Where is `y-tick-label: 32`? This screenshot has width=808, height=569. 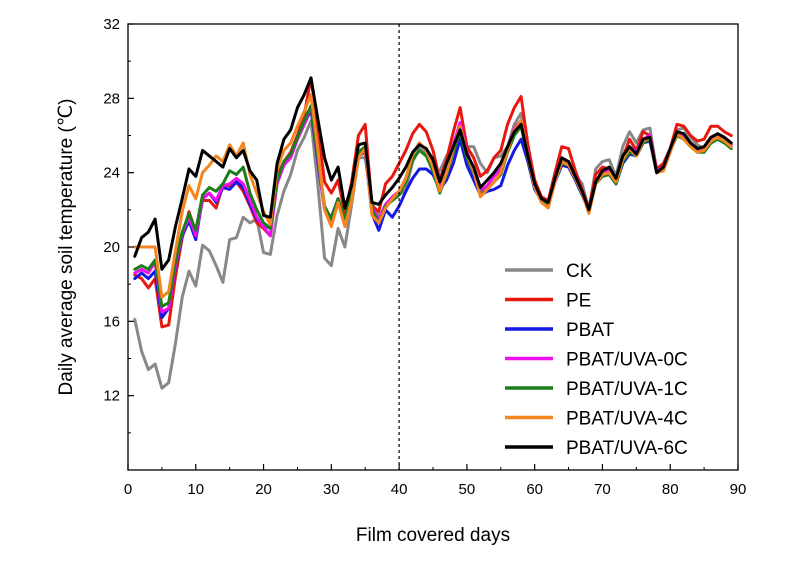 y-tick-label: 32 is located at coordinates (111, 24).